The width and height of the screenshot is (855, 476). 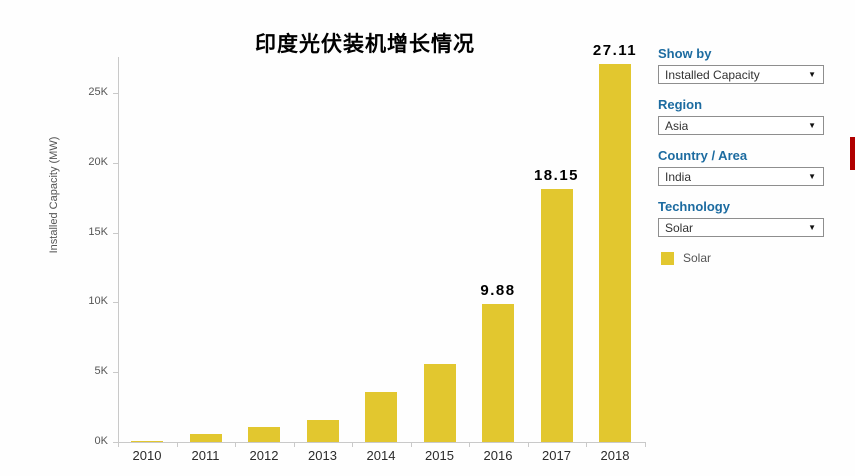 What do you see at coordinates (556, 175) in the screenshot?
I see `bar-value-label: 18.15` at bounding box center [556, 175].